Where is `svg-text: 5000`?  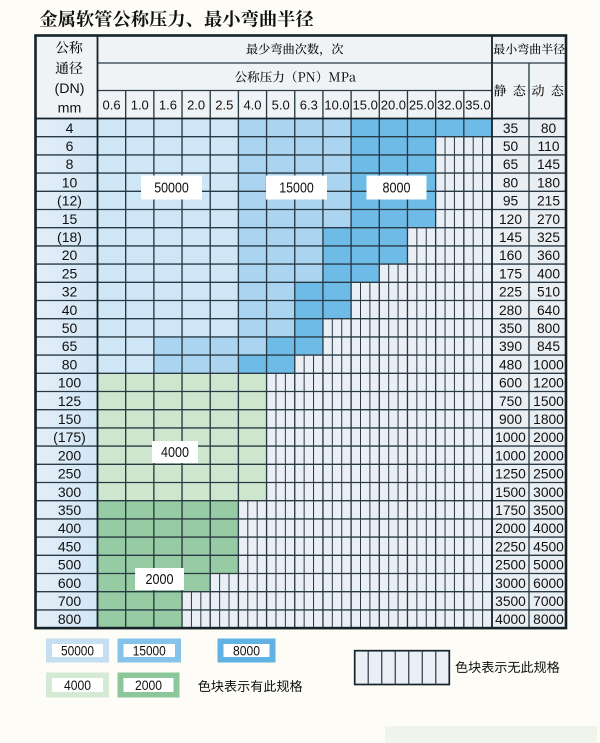
svg-text: 5000 is located at coordinates (548, 565).